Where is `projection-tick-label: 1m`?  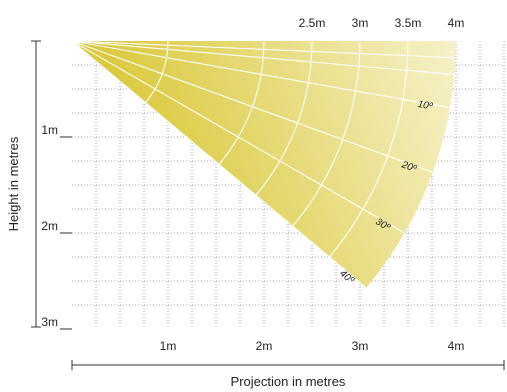
projection-tick-label: 1m is located at coordinates (168, 346).